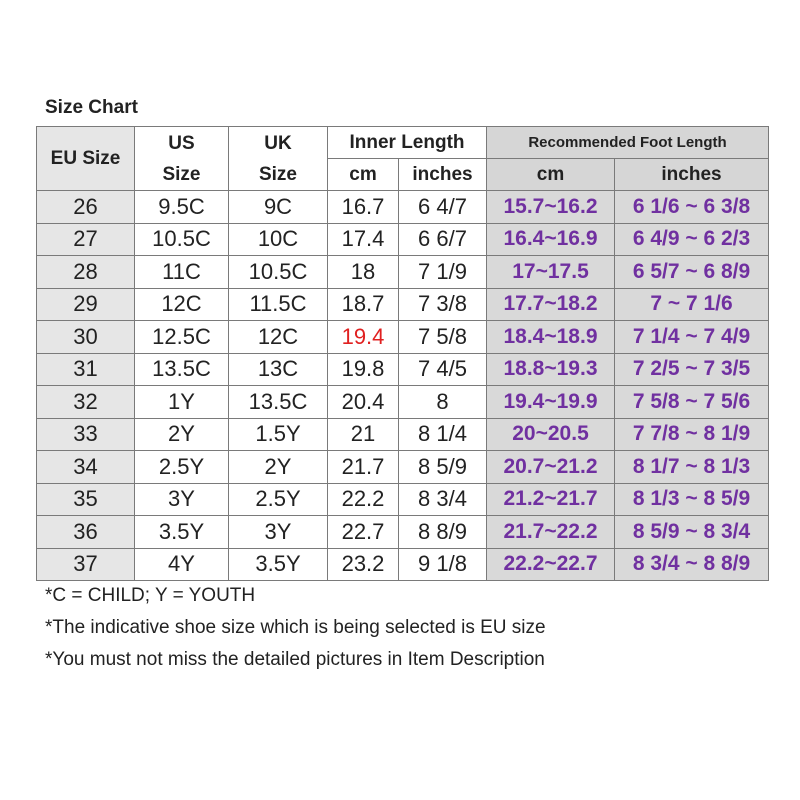 This screenshot has width=800, height=800. I want to click on table-cell: 20~20.5, so click(550, 434).